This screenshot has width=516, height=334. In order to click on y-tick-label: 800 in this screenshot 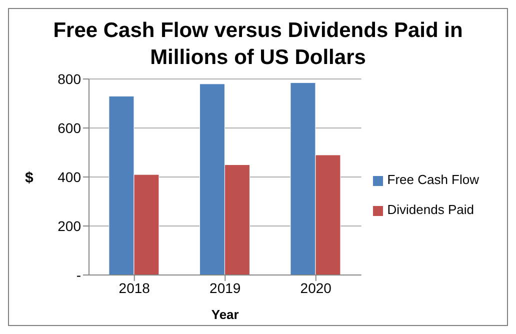, I will do `click(70, 78)`.